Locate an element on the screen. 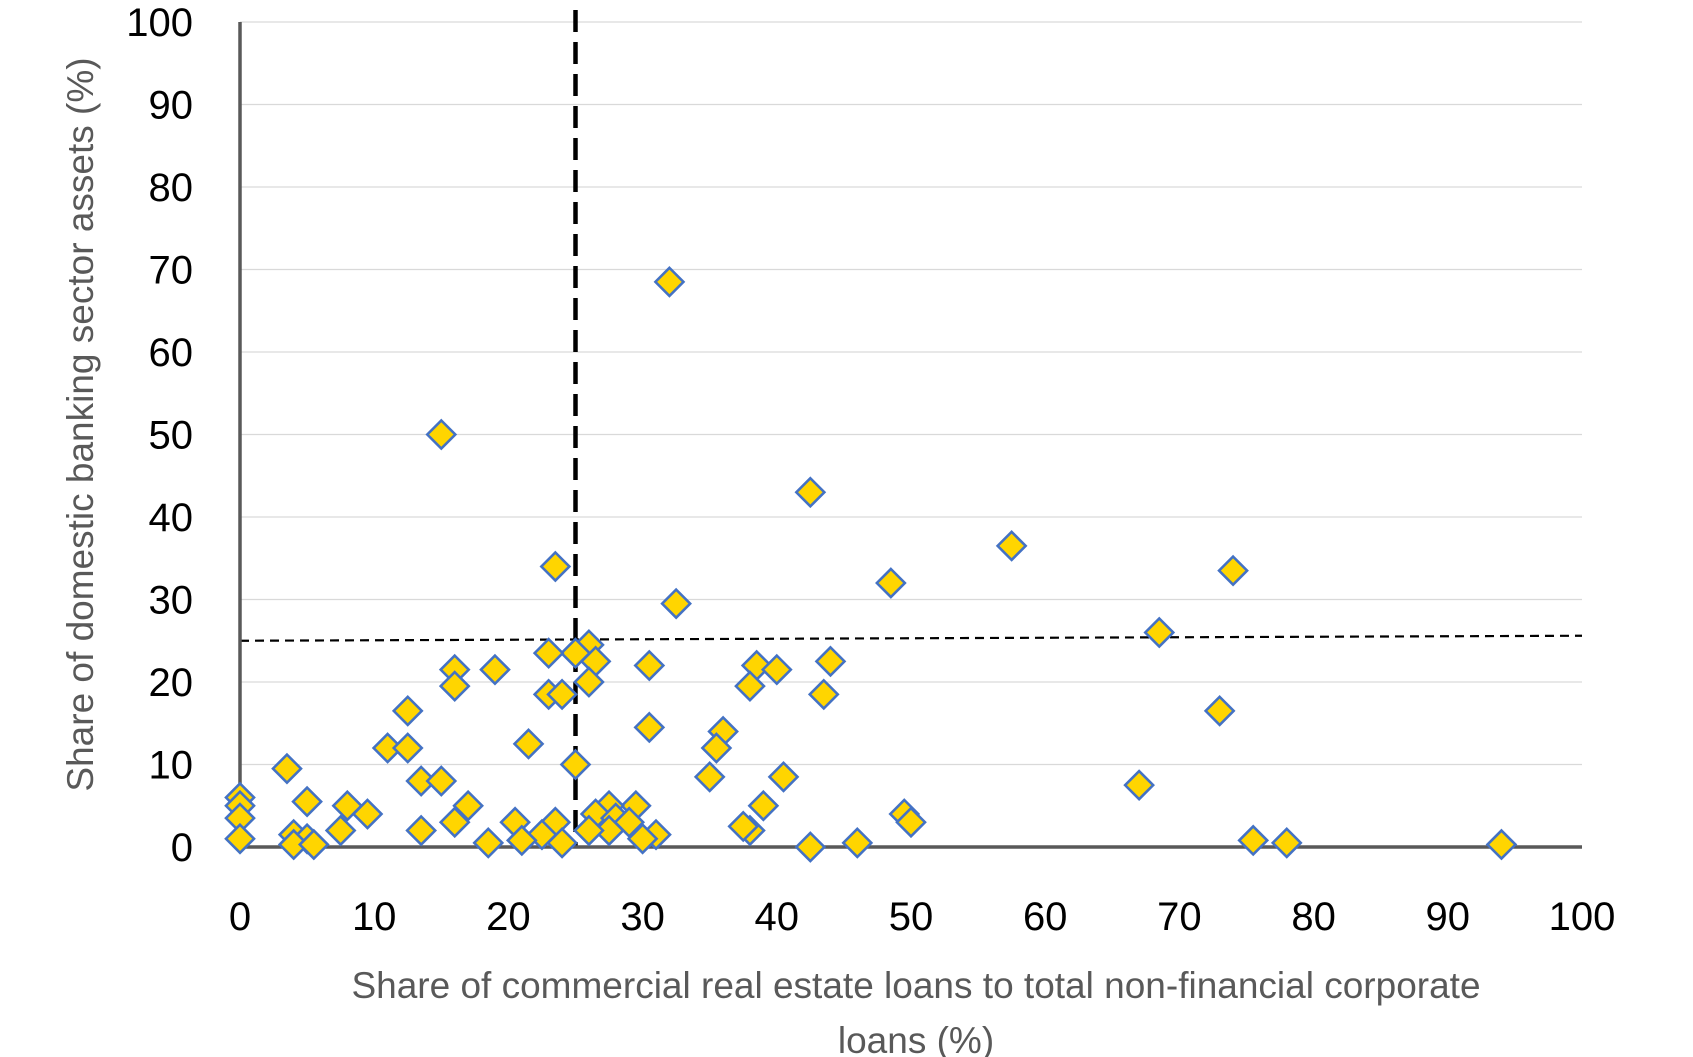 Image resolution: width=1693 pixels, height=1057 pixels. y-tick-label: 60 is located at coordinates (171, 353).